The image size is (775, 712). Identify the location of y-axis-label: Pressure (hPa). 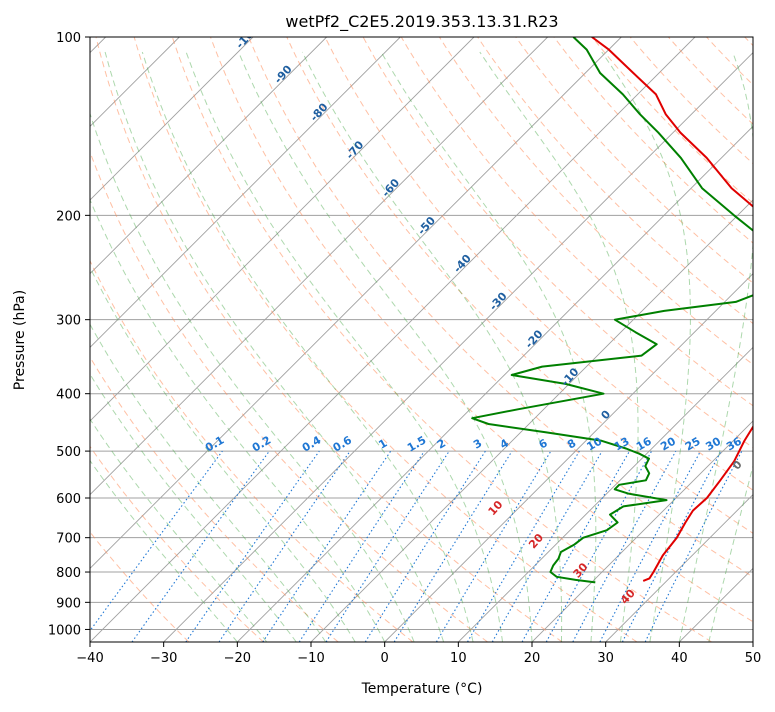
(20, 340).